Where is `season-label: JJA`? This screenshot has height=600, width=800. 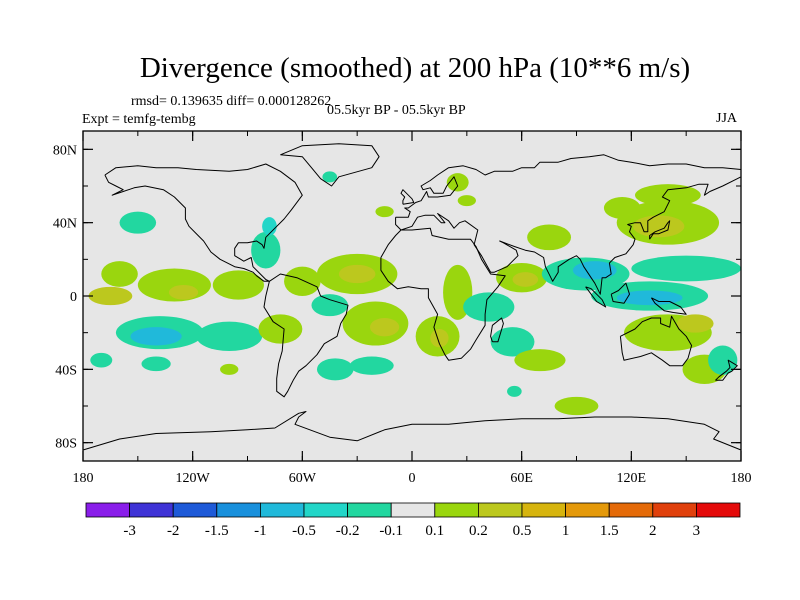 season-label: JJA is located at coordinates (727, 118).